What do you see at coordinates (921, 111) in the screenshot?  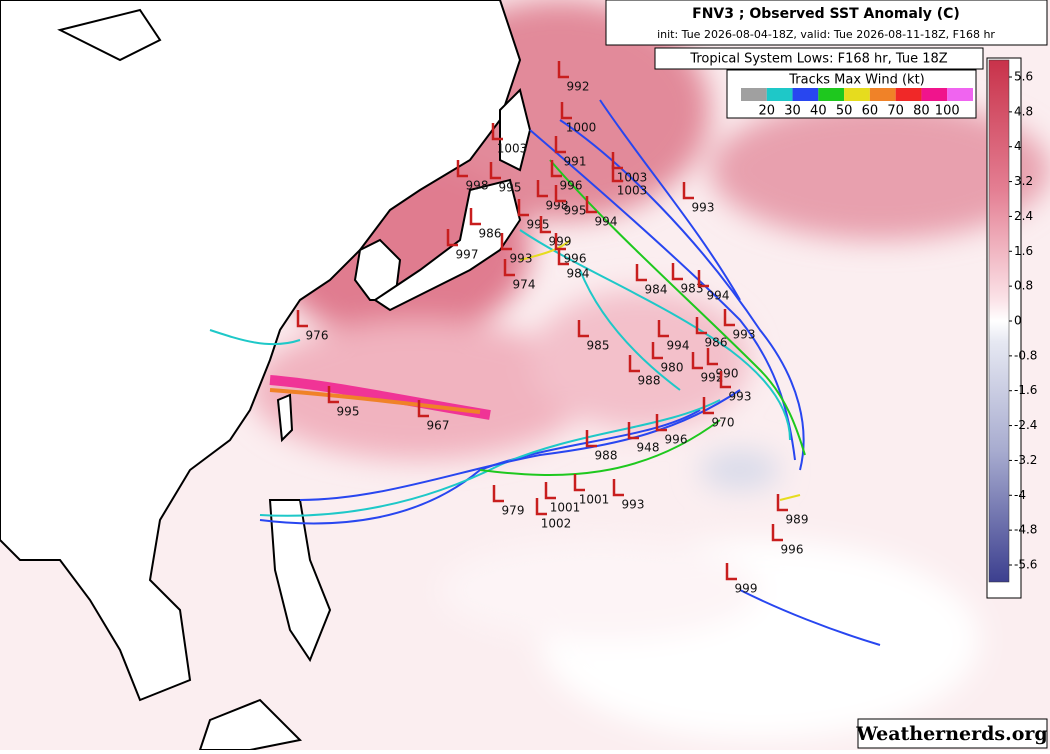 I see `wind-label: 80` at bounding box center [921, 111].